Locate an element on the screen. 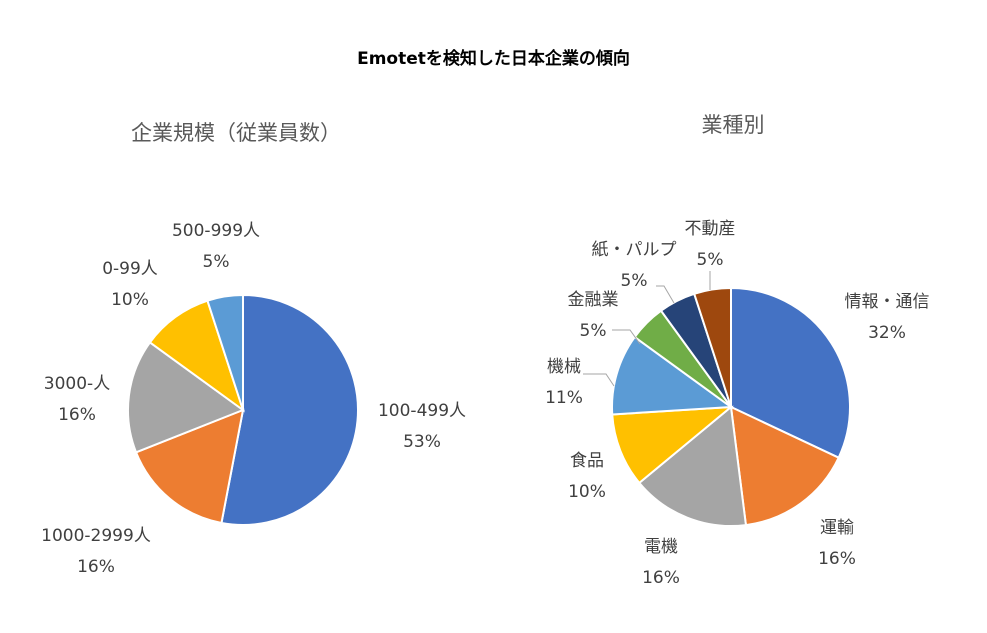 Image resolution: width=987 pixels, height=633 pixels. slice-label: 情報・通信 is located at coordinates (887, 302).